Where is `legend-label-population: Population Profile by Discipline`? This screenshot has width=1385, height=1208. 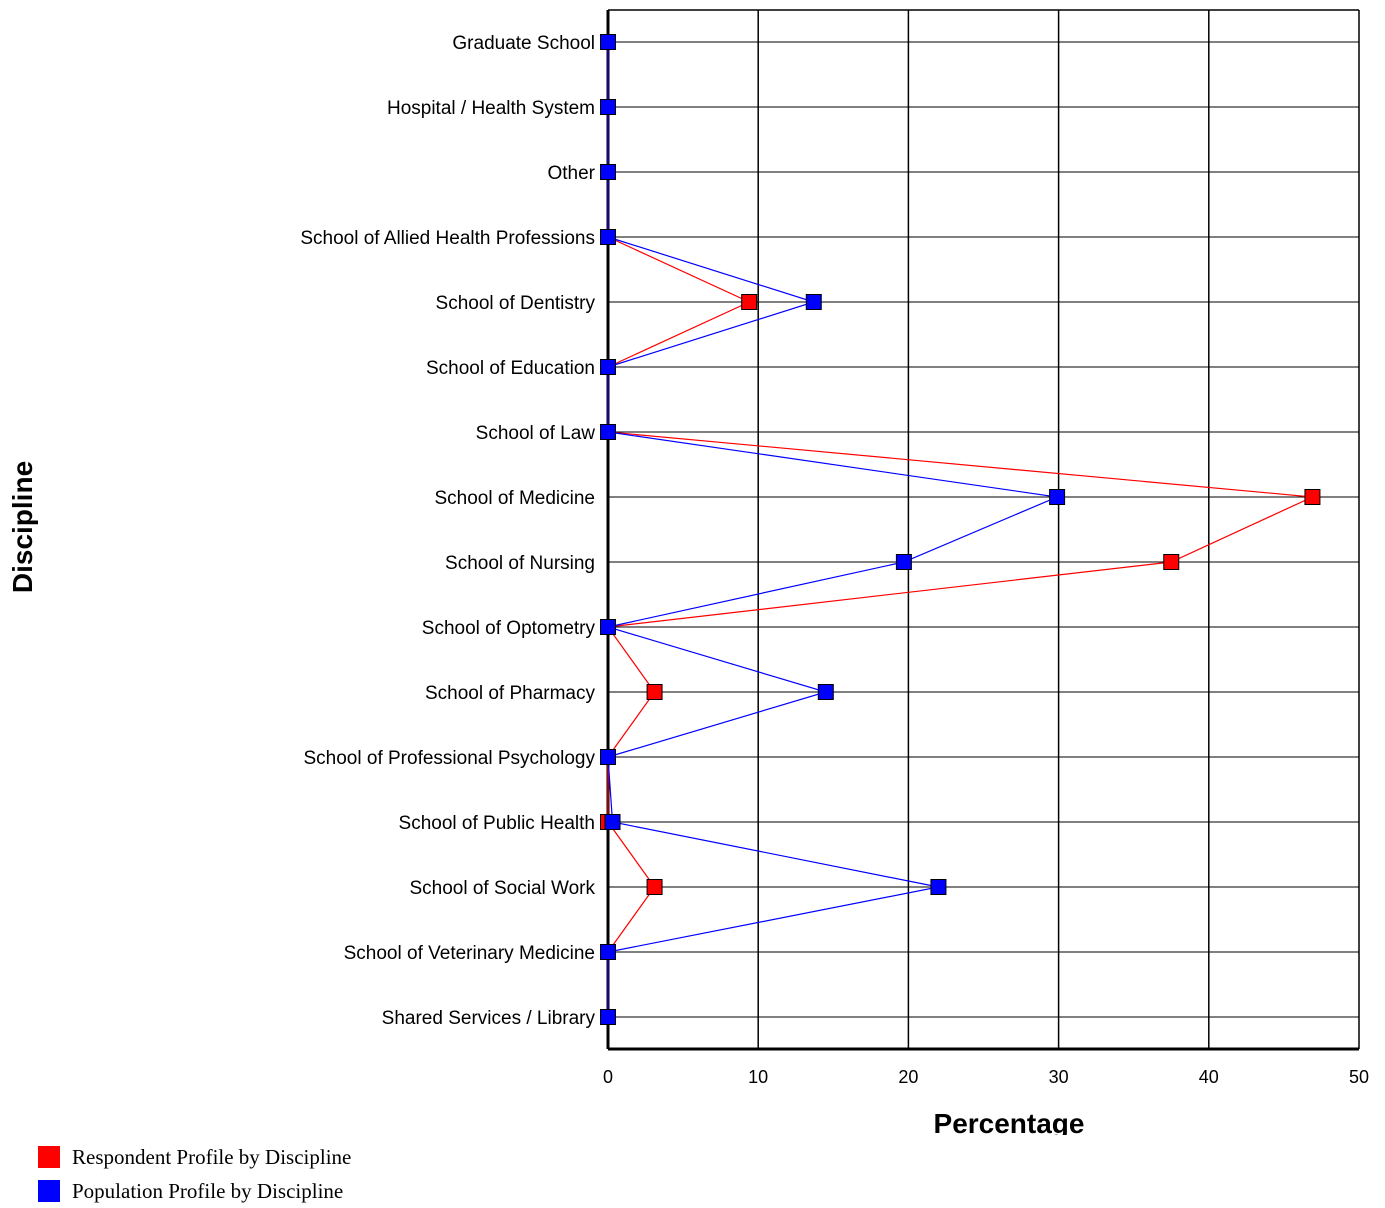
legend-label-population: Population Profile by Discipline is located at coordinates (208, 1190).